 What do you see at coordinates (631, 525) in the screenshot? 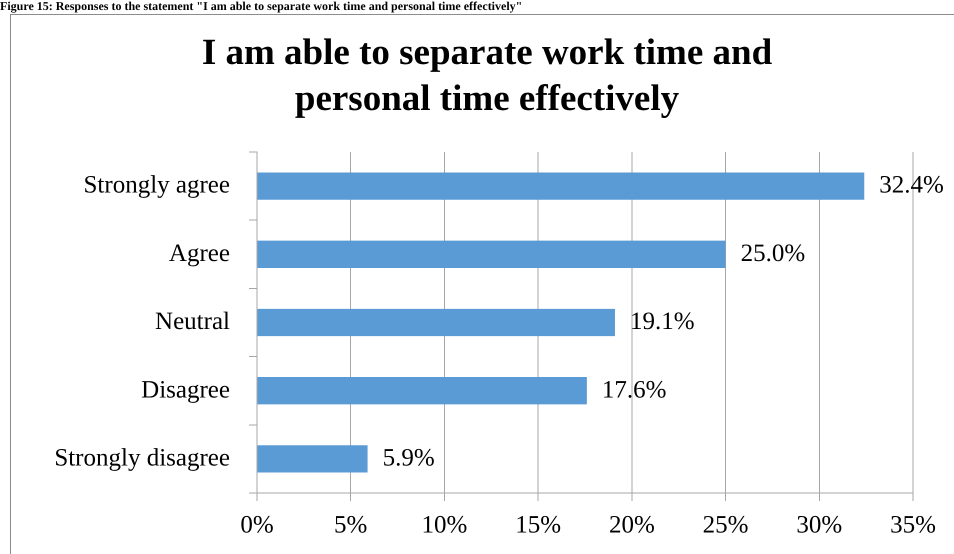
I see `x-tick-label: 20%` at bounding box center [631, 525].